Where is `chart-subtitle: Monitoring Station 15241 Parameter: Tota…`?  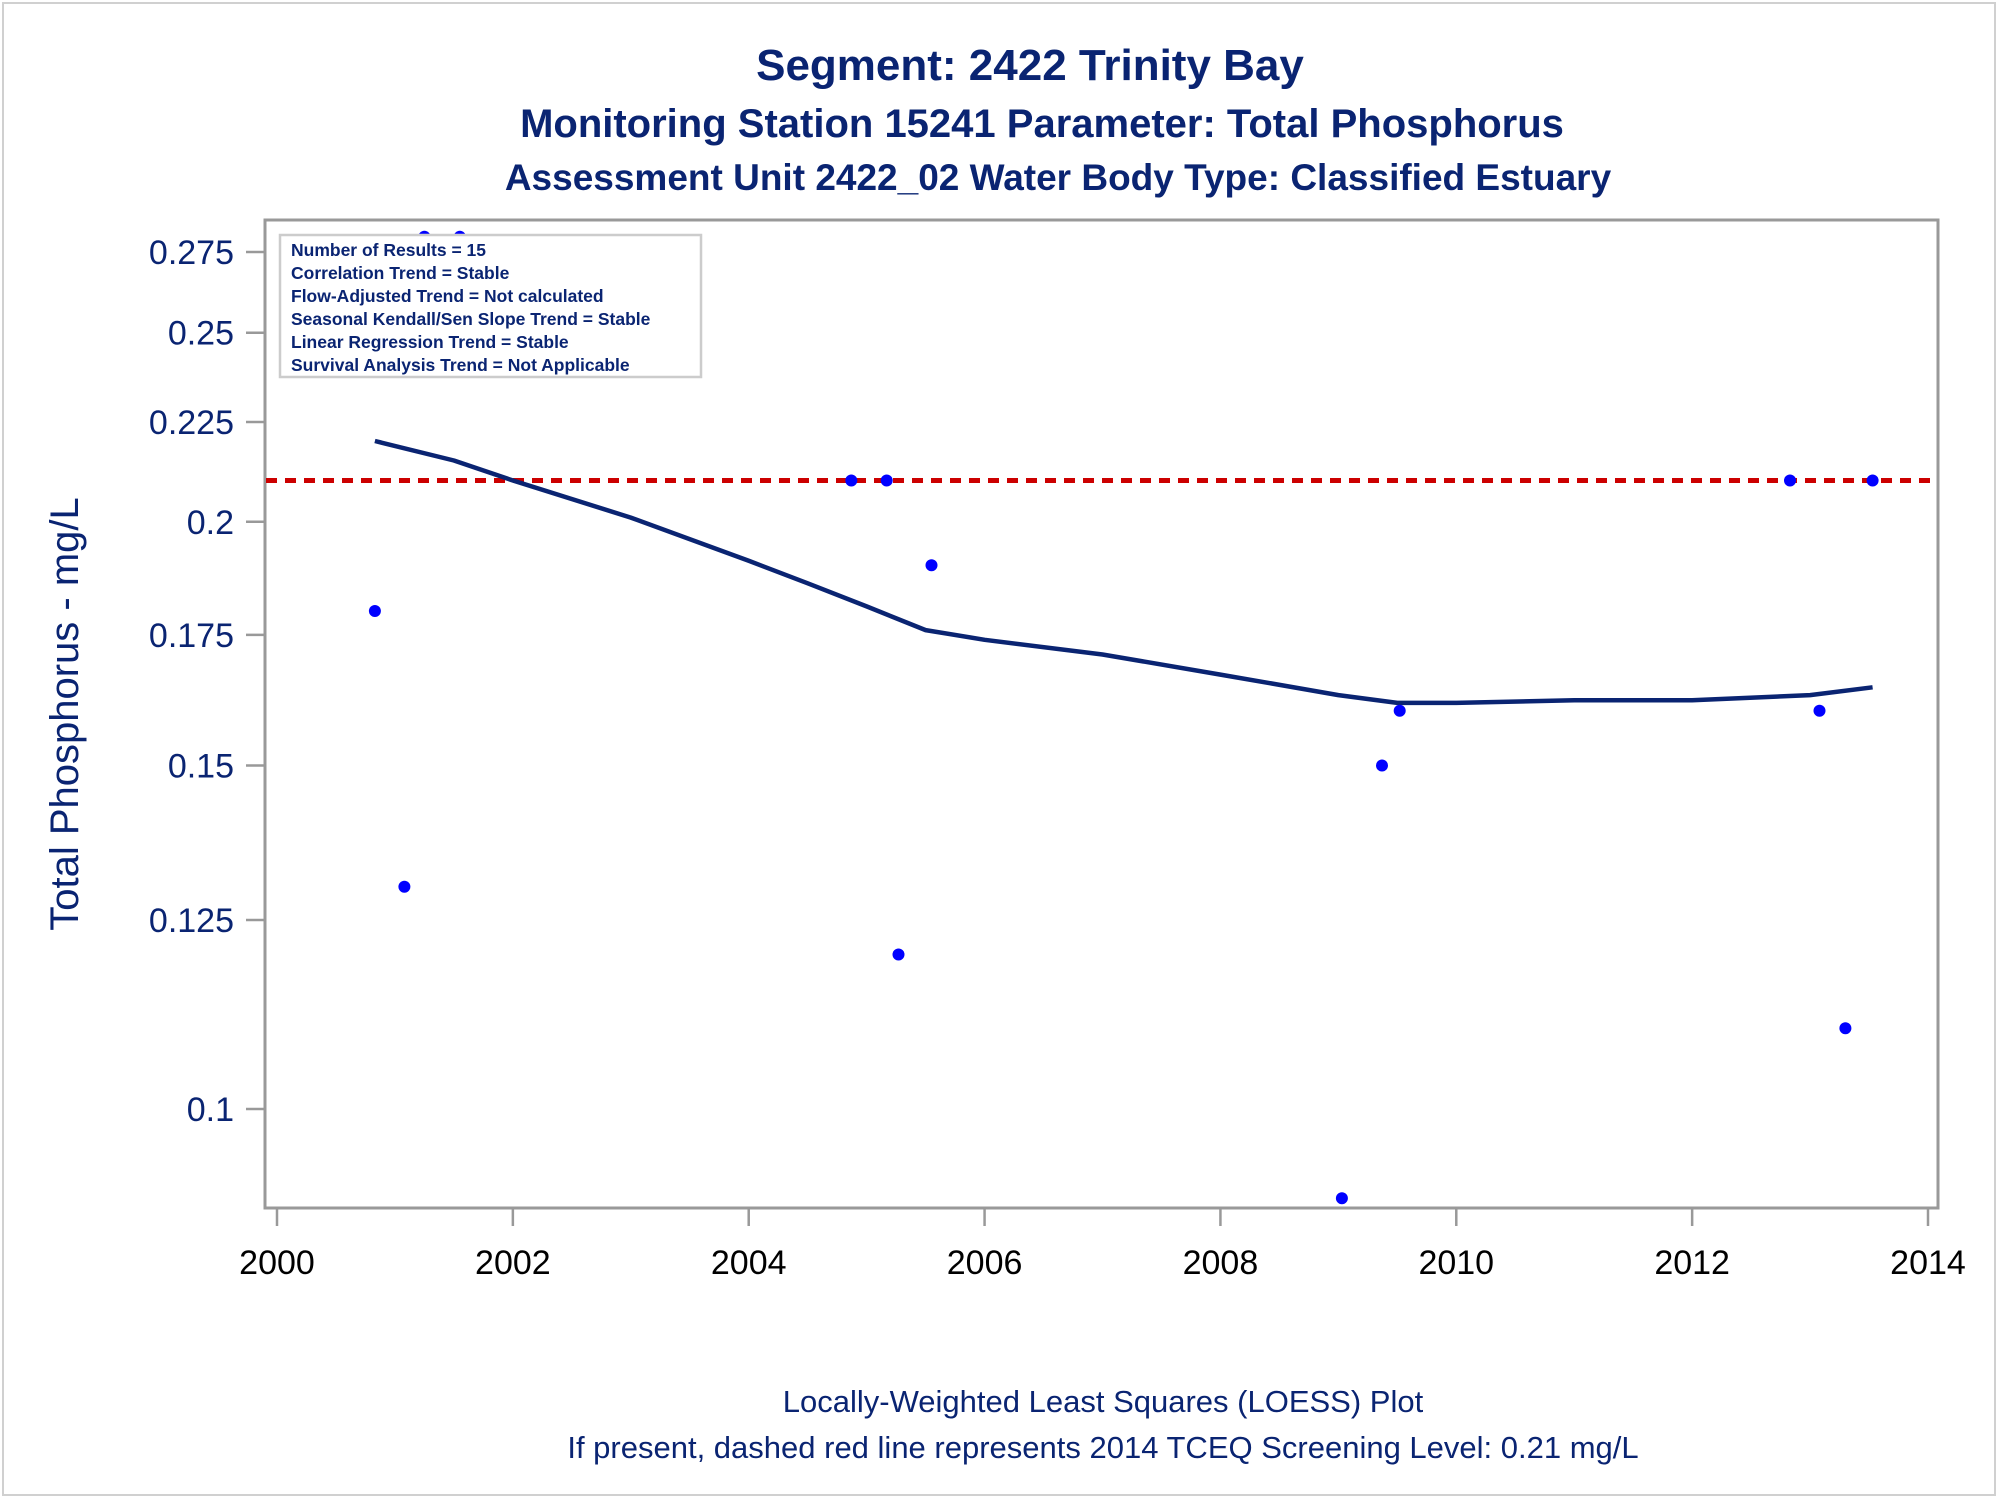
chart-subtitle: Monitoring Station 15241 Parameter: Tota… is located at coordinates (1042, 124).